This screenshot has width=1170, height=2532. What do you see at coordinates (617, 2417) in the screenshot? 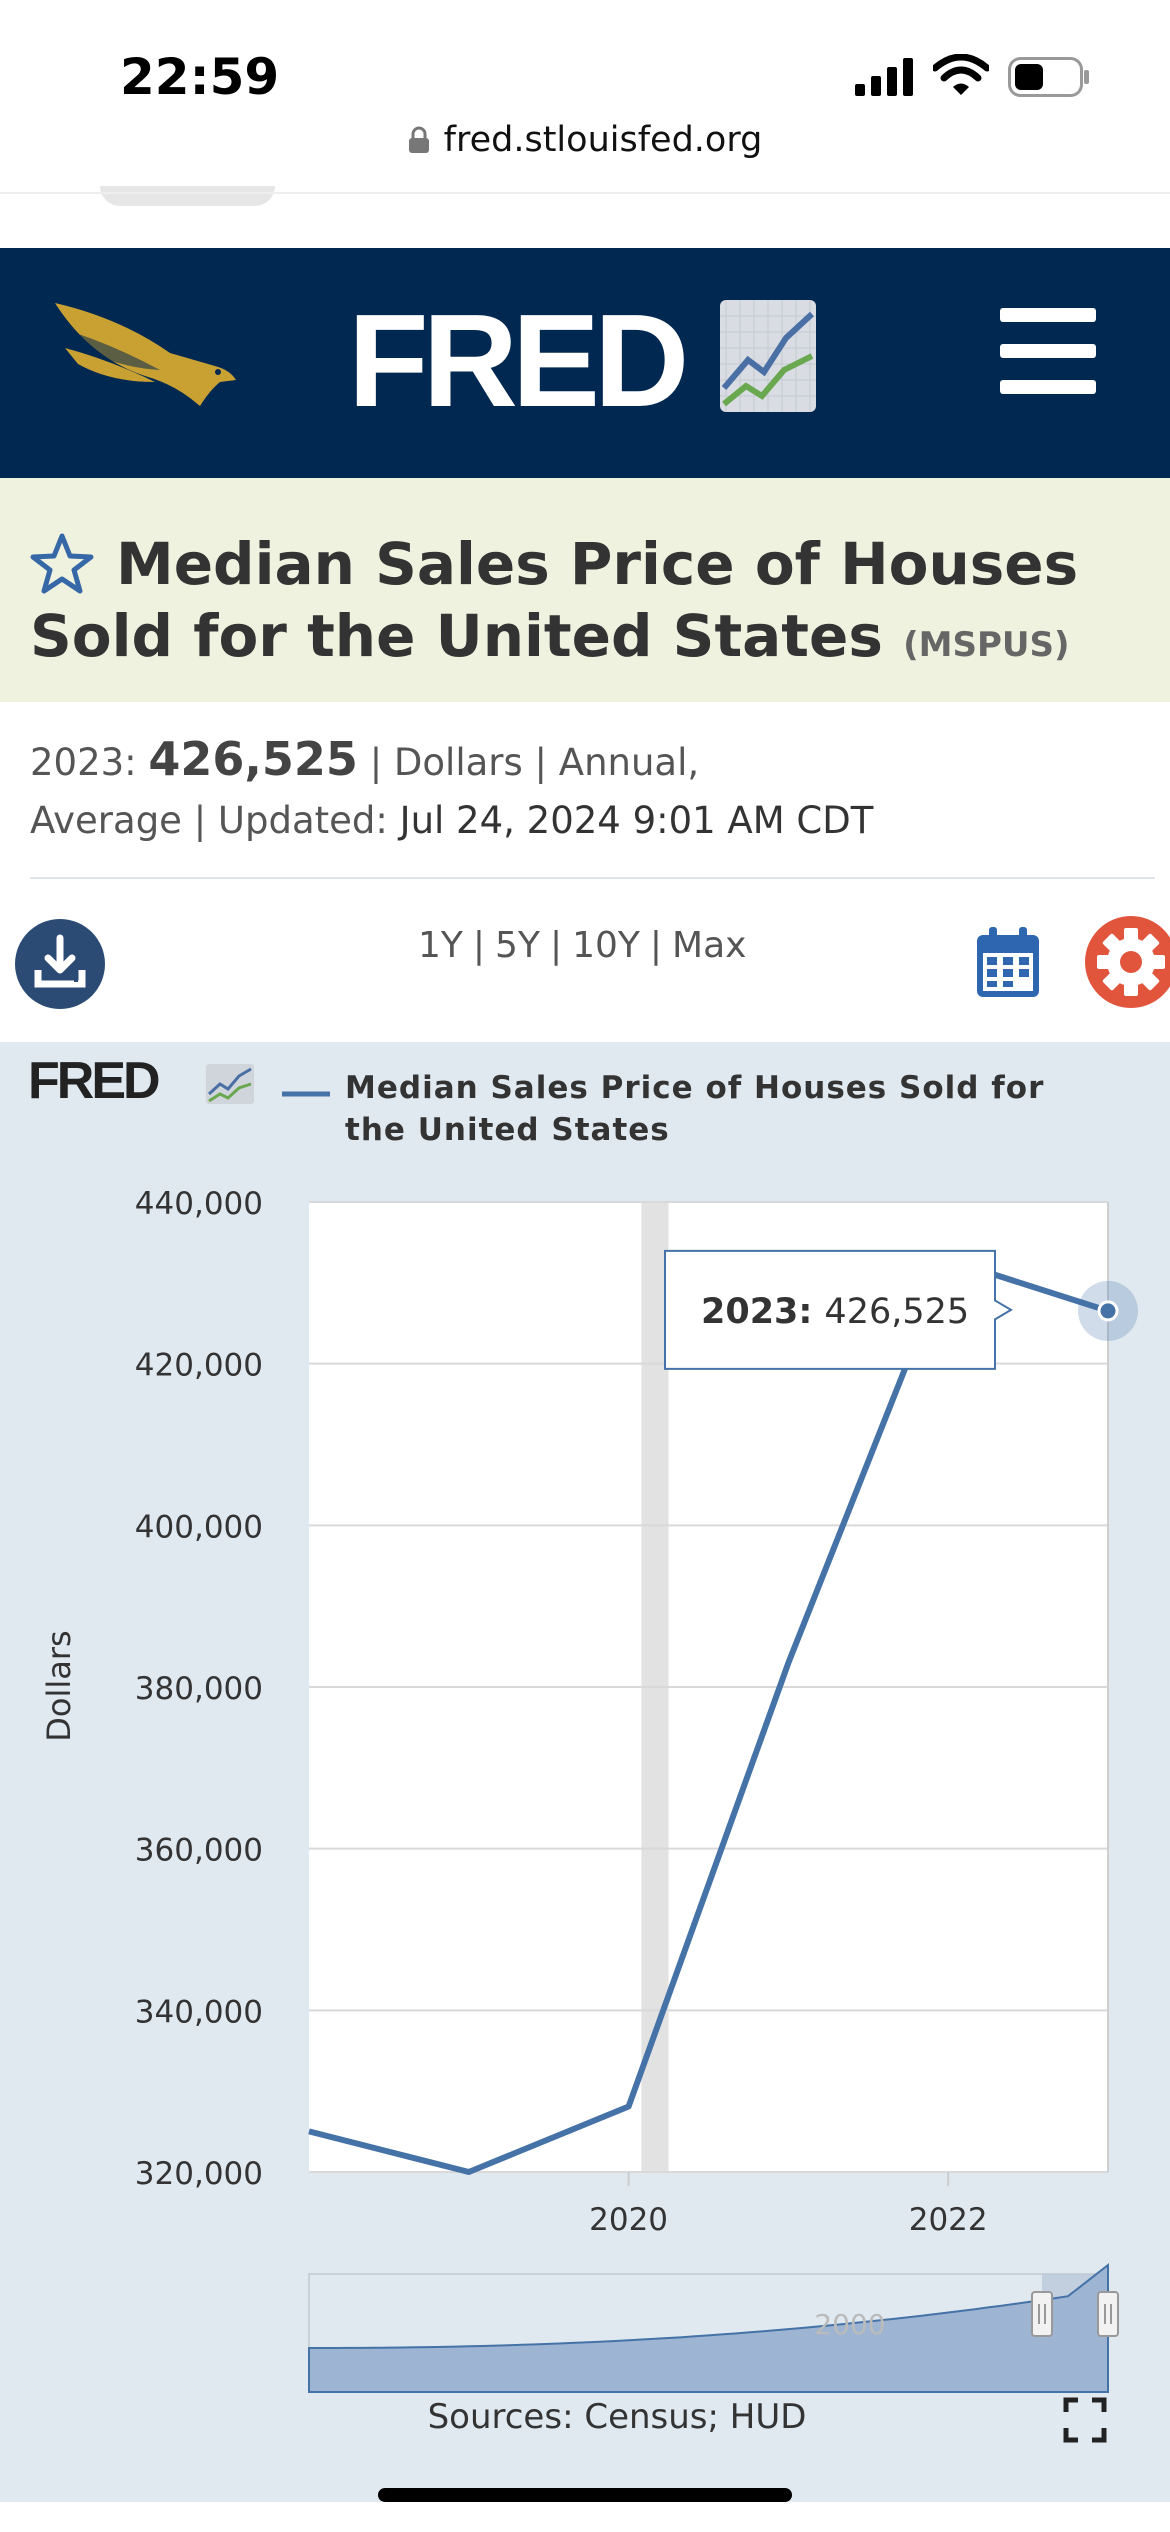
I see `chart-source: Sources: Census; HUD` at bounding box center [617, 2417].